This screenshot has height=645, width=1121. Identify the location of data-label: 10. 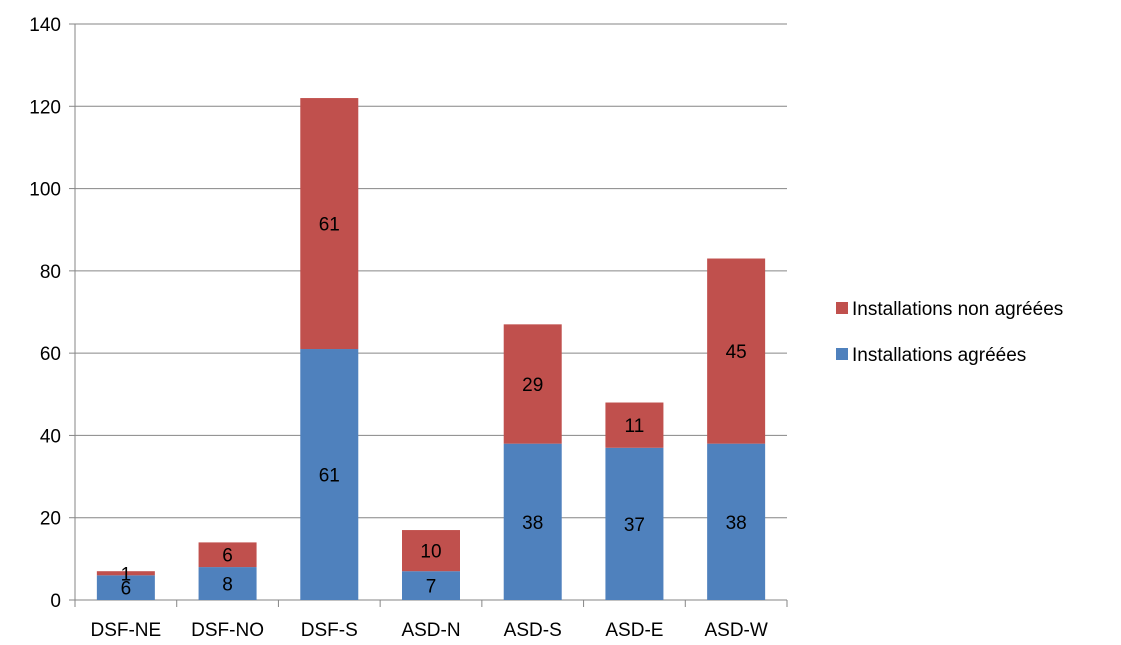
(430, 552).